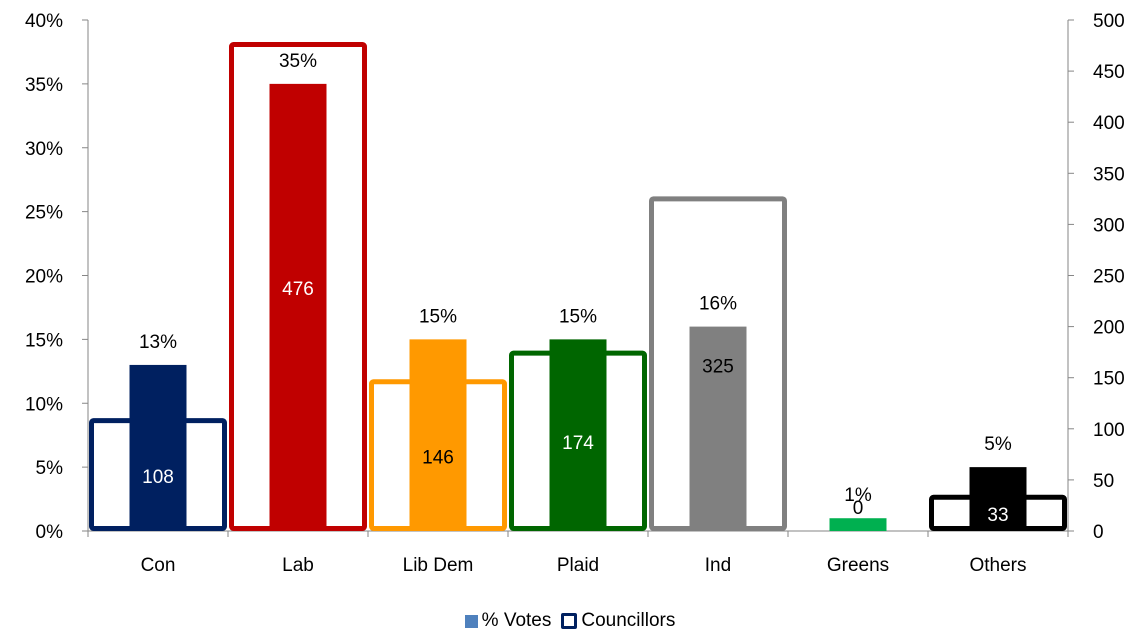  I want to click on left-tick-label: 35%, so click(44, 85).